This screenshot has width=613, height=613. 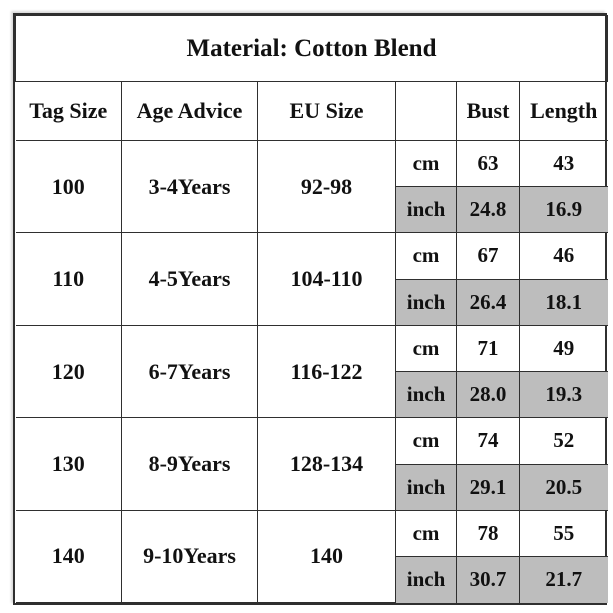 I want to click on age-advice-cell: 9-10Years, so click(x=189, y=556).